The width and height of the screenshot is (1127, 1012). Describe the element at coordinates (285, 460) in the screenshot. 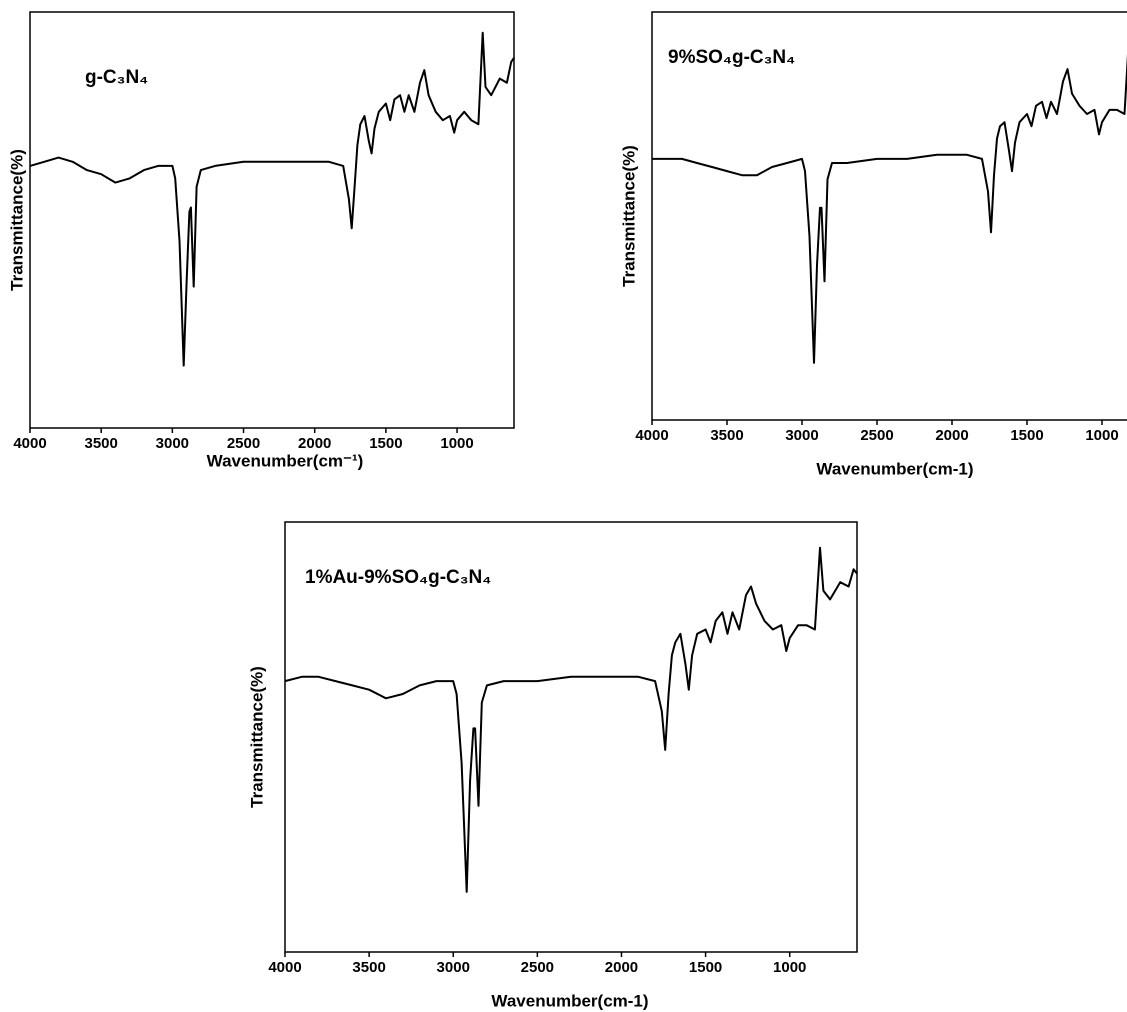

I see `x-axis-label: Wavenumber(cm⁻¹)` at that location.